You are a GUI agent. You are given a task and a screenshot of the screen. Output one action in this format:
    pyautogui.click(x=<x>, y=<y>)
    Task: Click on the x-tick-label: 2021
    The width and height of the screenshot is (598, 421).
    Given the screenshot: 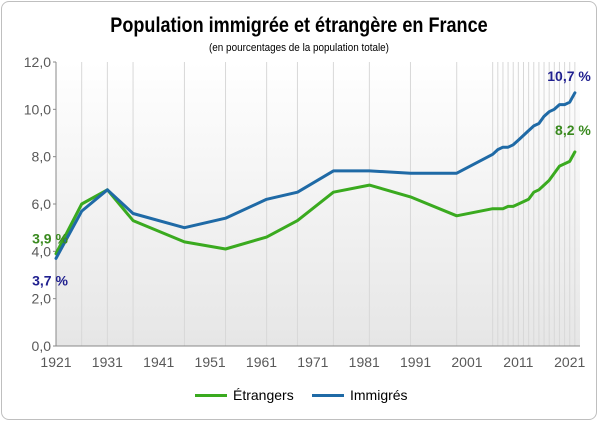 What is the action you would take?
    pyautogui.click(x=569, y=362)
    